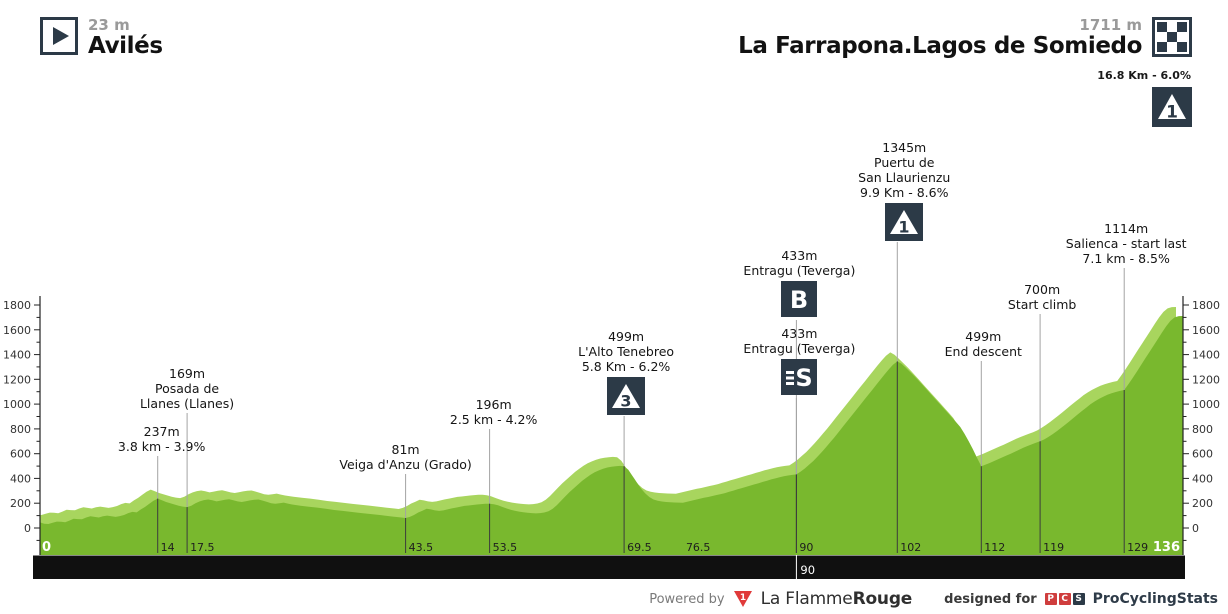  Describe the element at coordinates (990, 599) in the screenshot. I see `designed-for-label: designed for` at that location.